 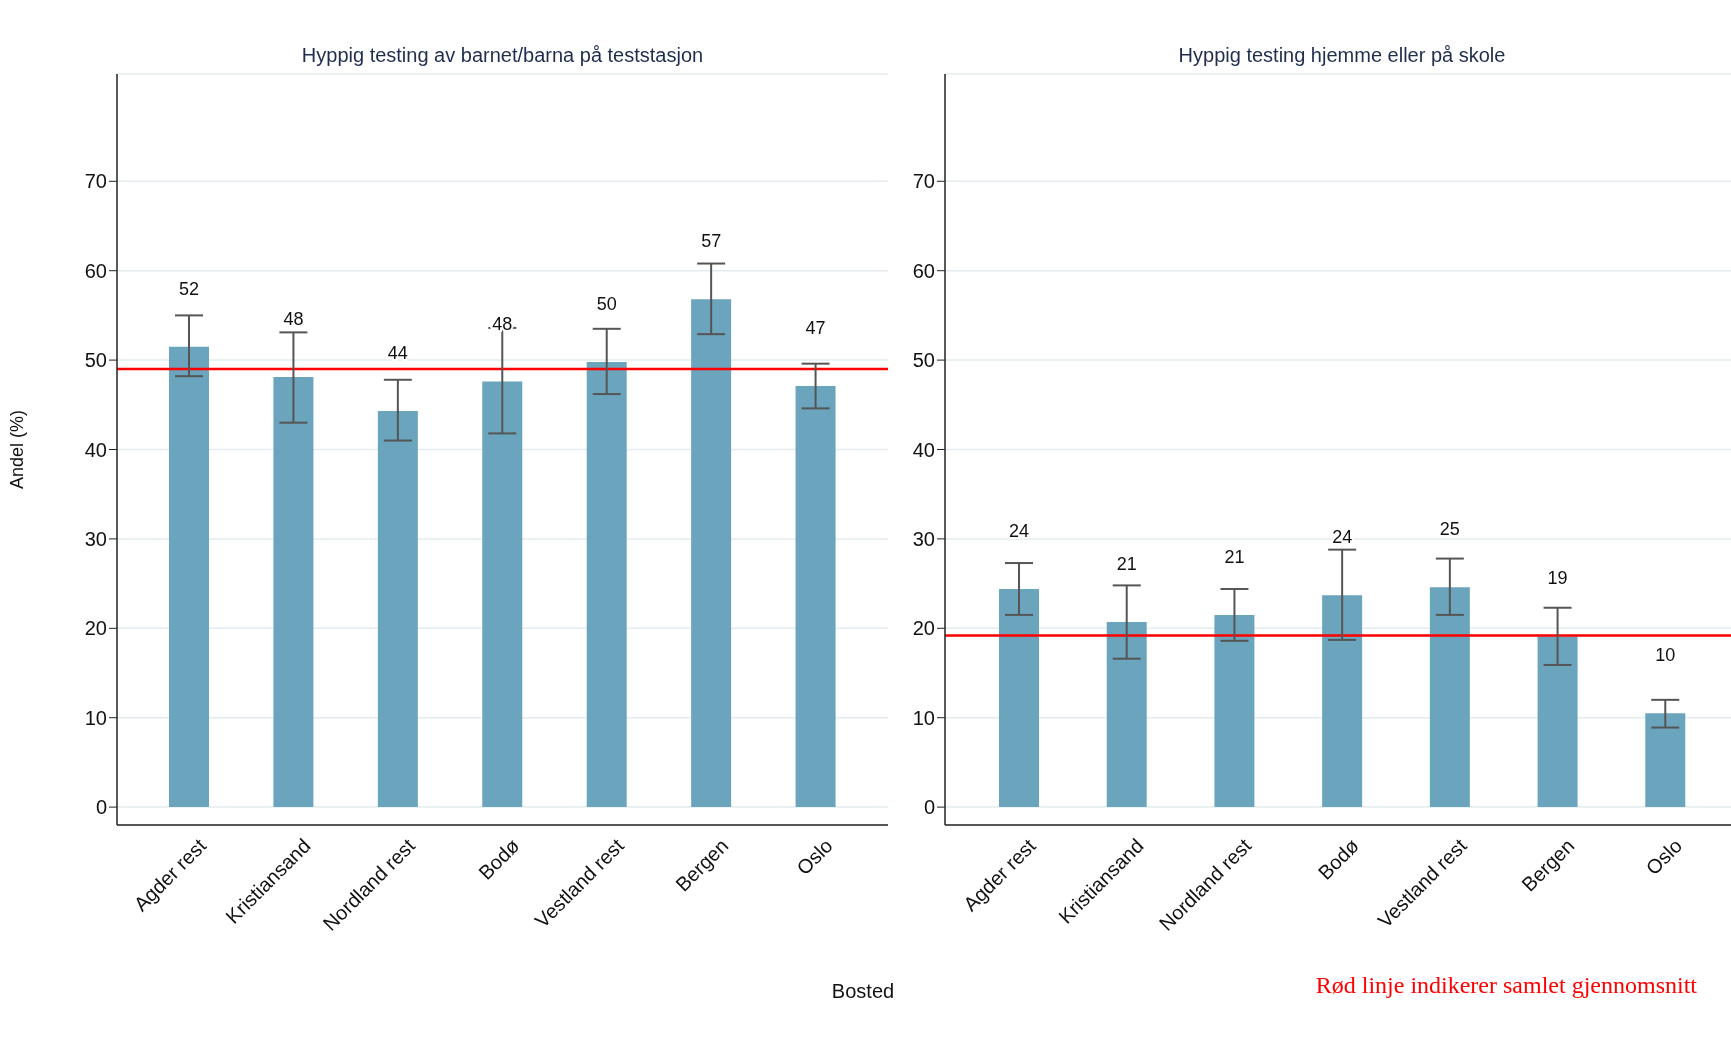 I want to click on chart-title: Hyppig testing hjemme eller på skole, so click(x=1342, y=55).